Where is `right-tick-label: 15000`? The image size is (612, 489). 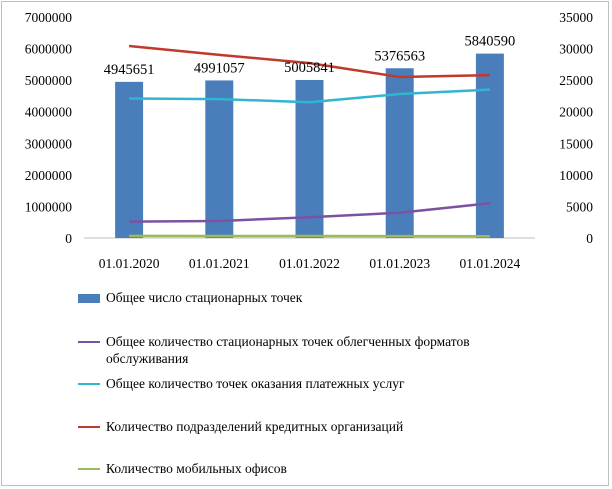 right-tick-label: 15000 is located at coordinates (576, 143).